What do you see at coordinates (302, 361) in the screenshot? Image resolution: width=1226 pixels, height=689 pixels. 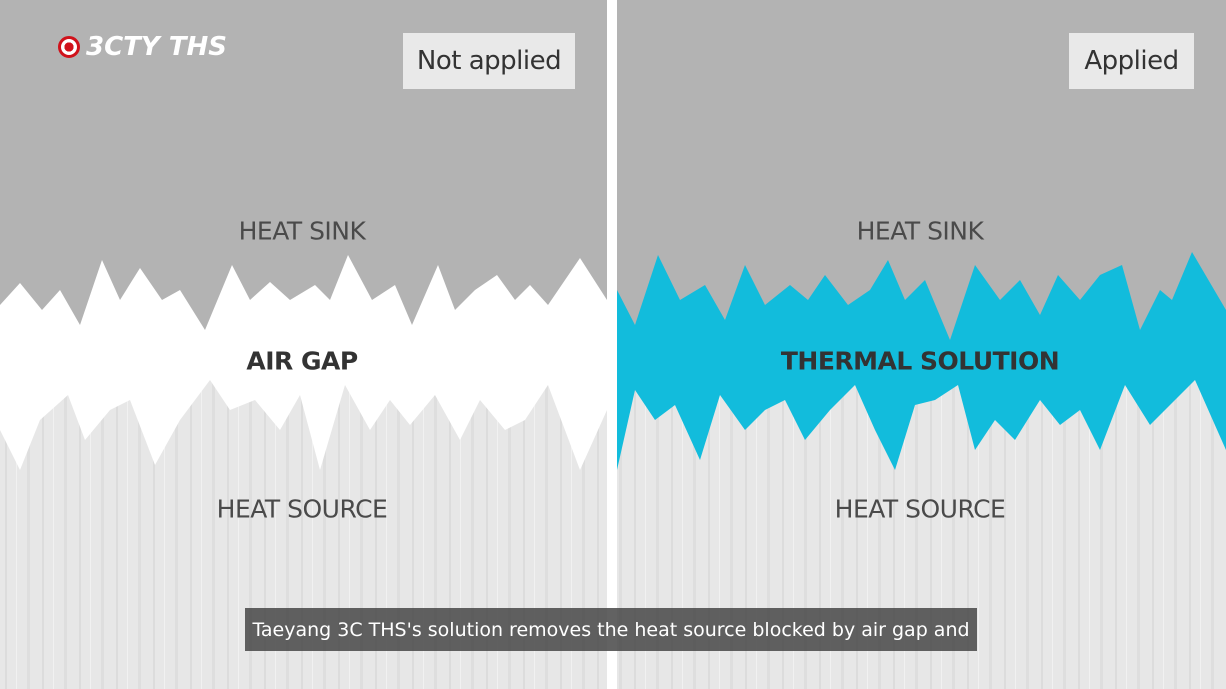 I see `layer-label: AIR GAP` at bounding box center [302, 361].